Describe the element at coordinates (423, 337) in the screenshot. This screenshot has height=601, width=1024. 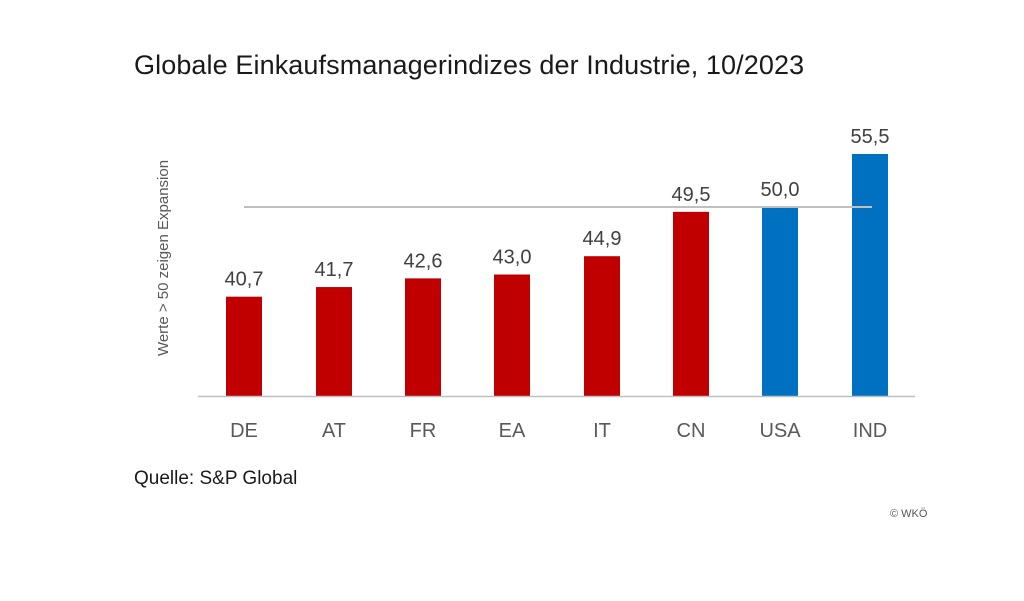
I see `bar-fr` at that location.